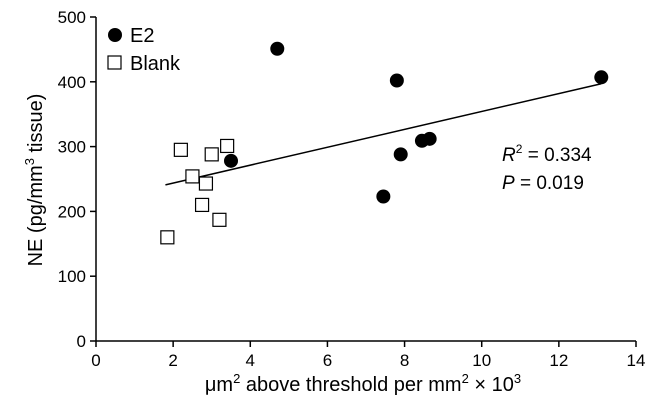 Image resolution: width=660 pixels, height=406 pixels. I want to click on x-tick-label: 12, so click(558, 360).